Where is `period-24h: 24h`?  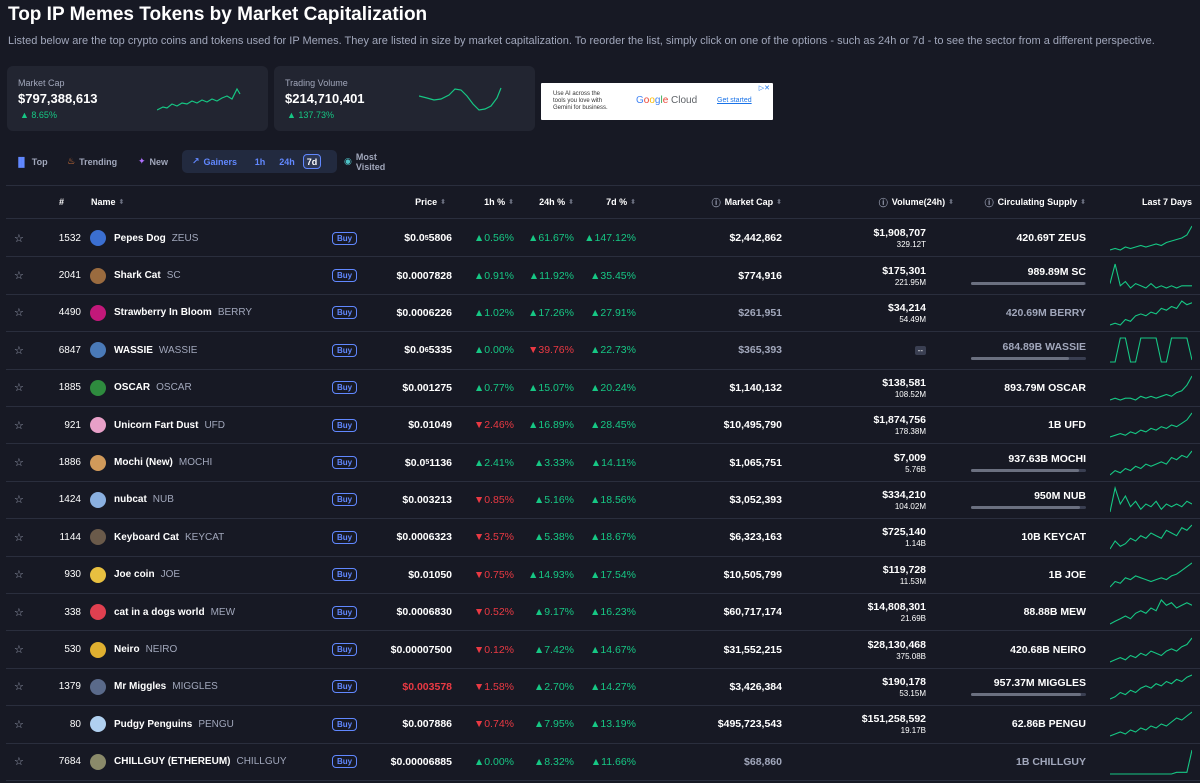
period-24h: 24h is located at coordinates (287, 161).